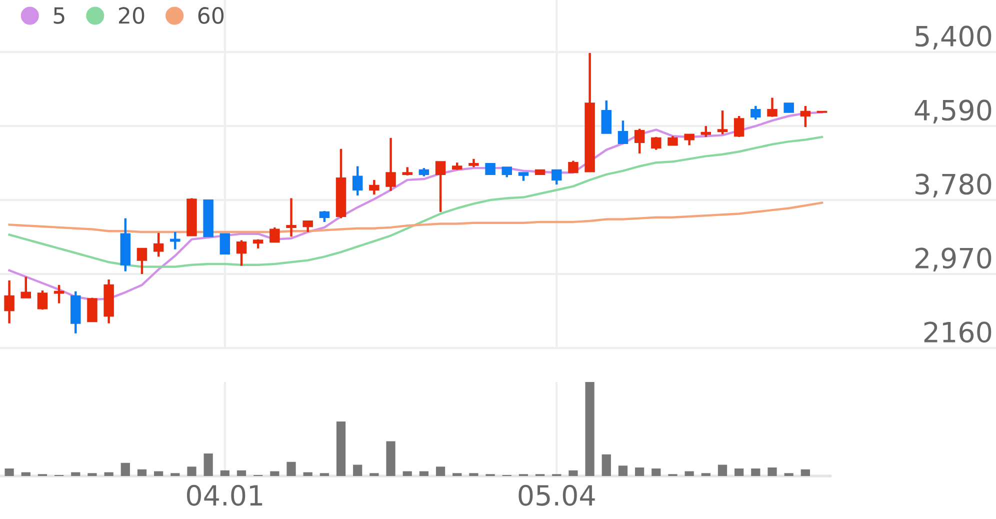 This screenshot has width=996, height=519. Describe the element at coordinates (954, 186) in the screenshot. I see `y-tick-label: 3,780` at that location.